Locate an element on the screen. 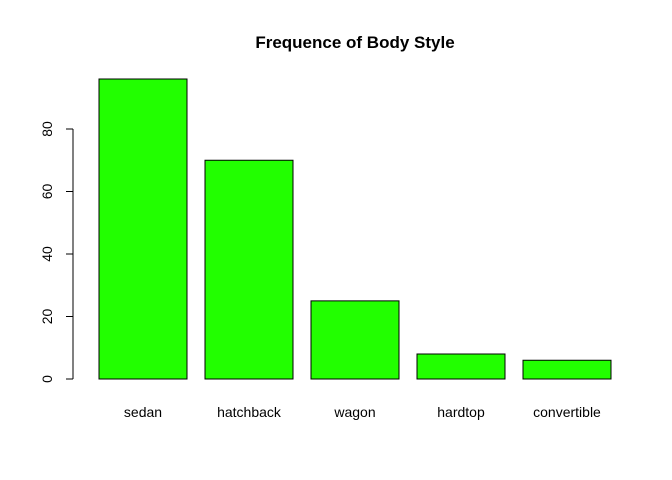 This screenshot has width=672, height=480. y-axis: 0 20 40 60 80 is located at coordinates (56, 252).